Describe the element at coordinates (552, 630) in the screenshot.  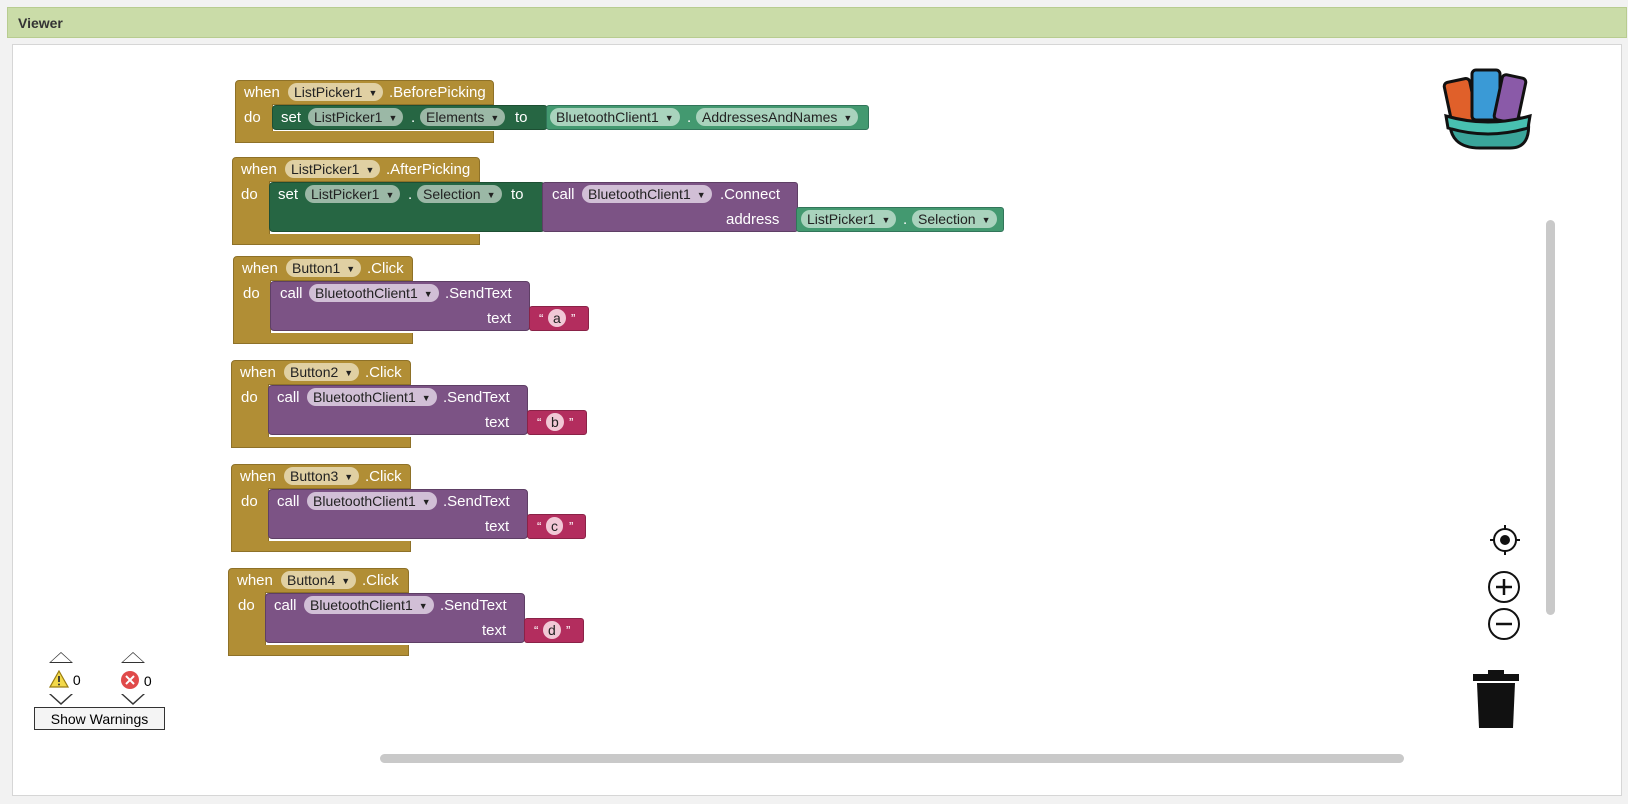
I see `text-value-field: d` at that location.